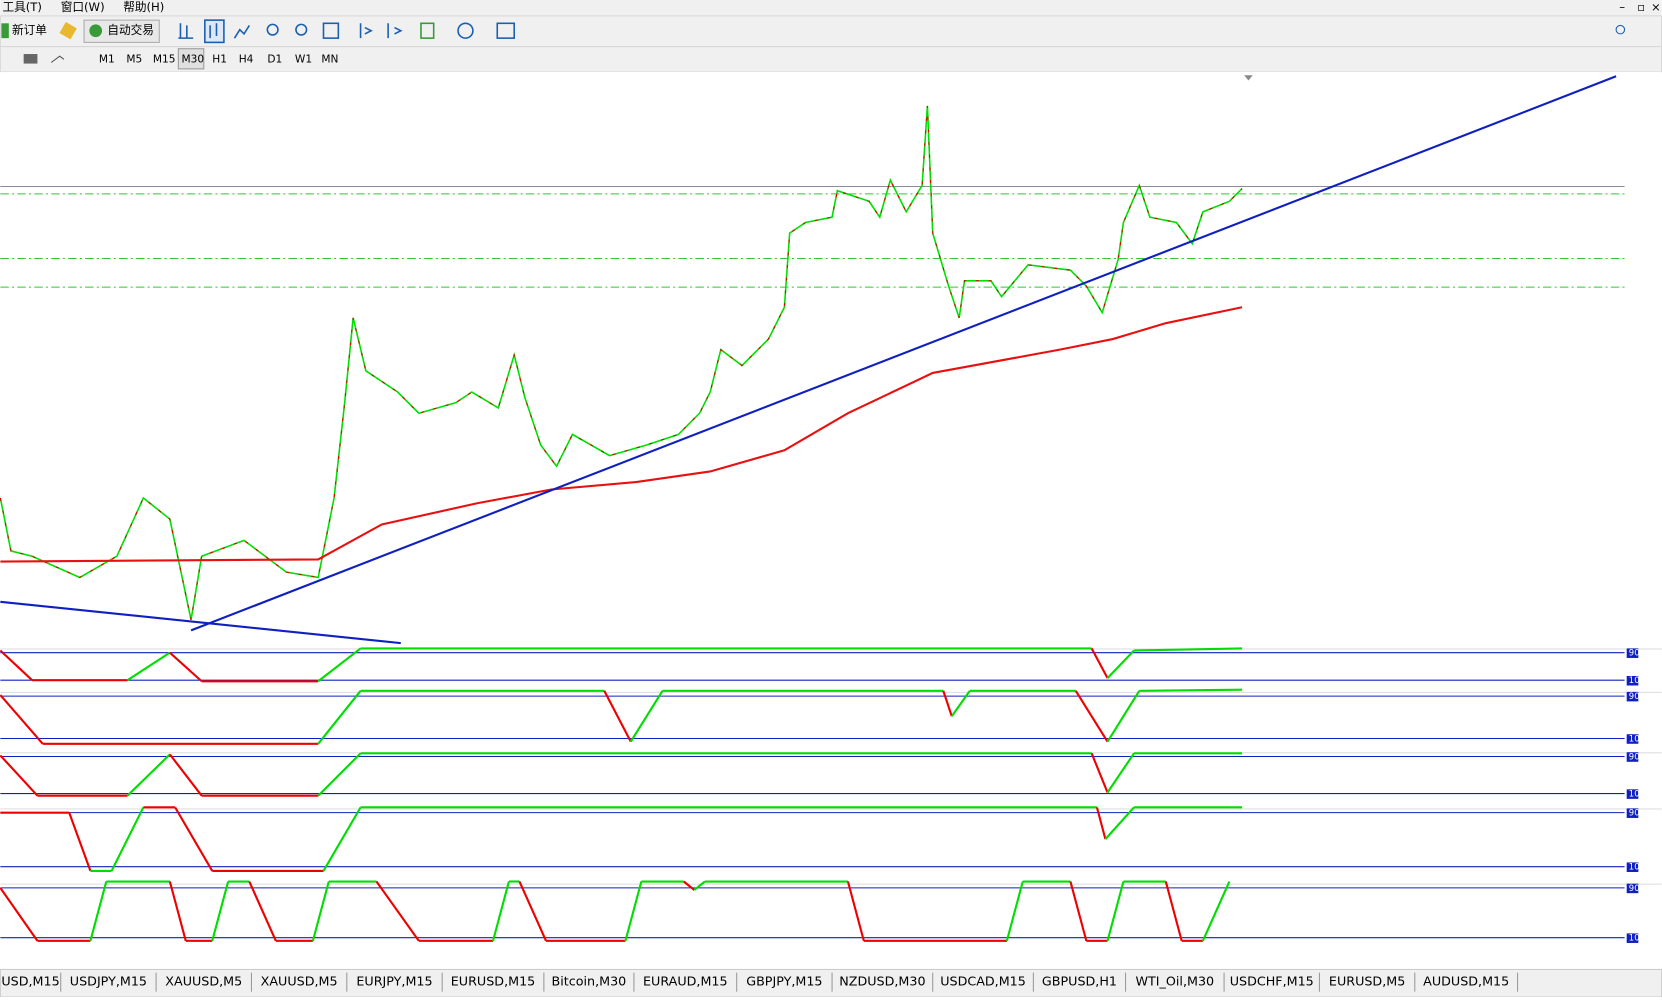  What do you see at coordinates (274, 59) in the screenshot?
I see `timeframe-button: D1` at bounding box center [274, 59].